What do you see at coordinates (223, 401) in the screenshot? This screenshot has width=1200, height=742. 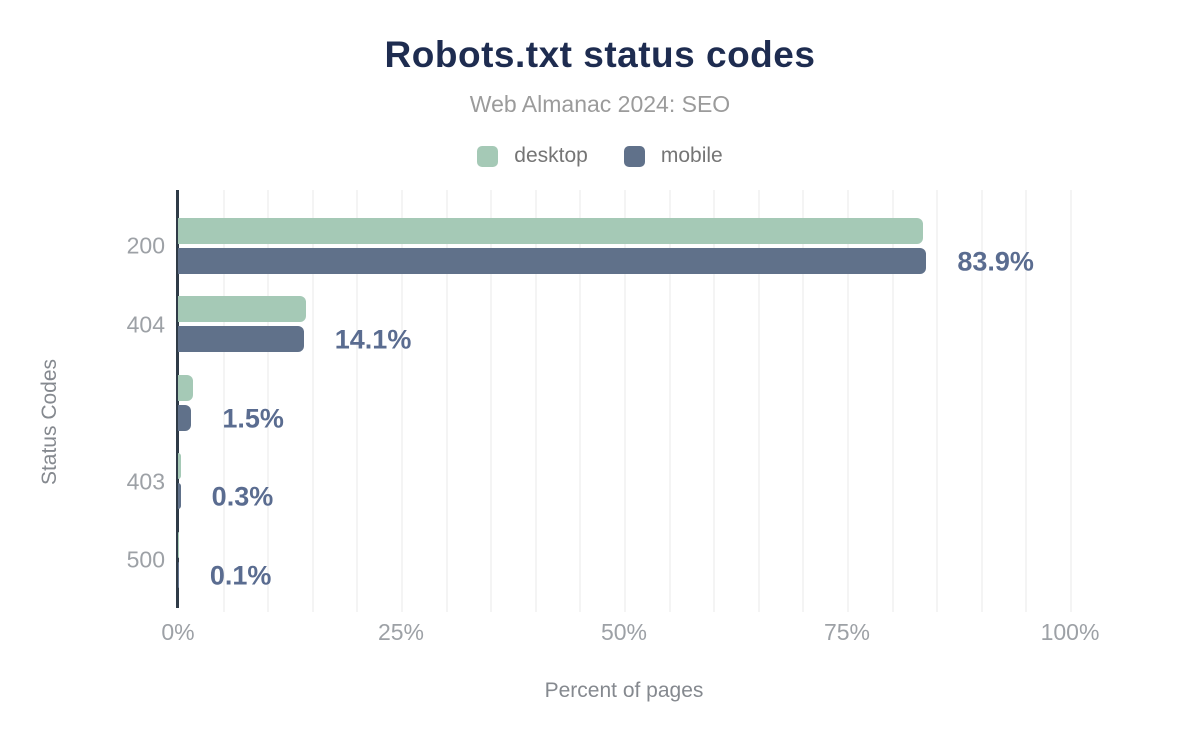 I see `gridline-5pct` at bounding box center [223, 401].